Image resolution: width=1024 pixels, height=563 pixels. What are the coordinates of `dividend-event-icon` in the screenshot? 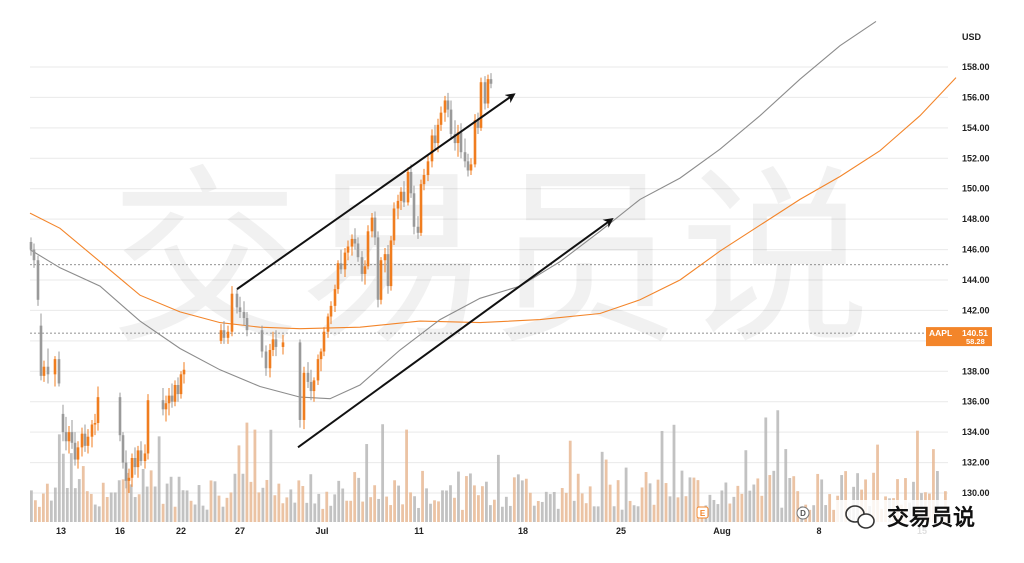 It's located at (803, 513).